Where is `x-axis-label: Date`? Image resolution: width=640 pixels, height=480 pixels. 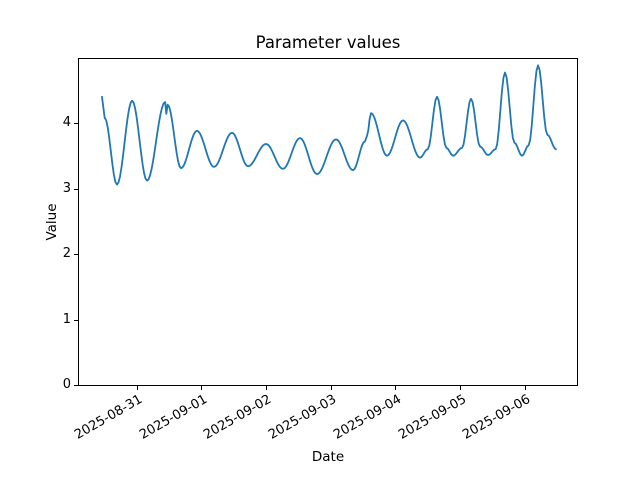 x-axis-label: Date is located at coordinates (328, 457).